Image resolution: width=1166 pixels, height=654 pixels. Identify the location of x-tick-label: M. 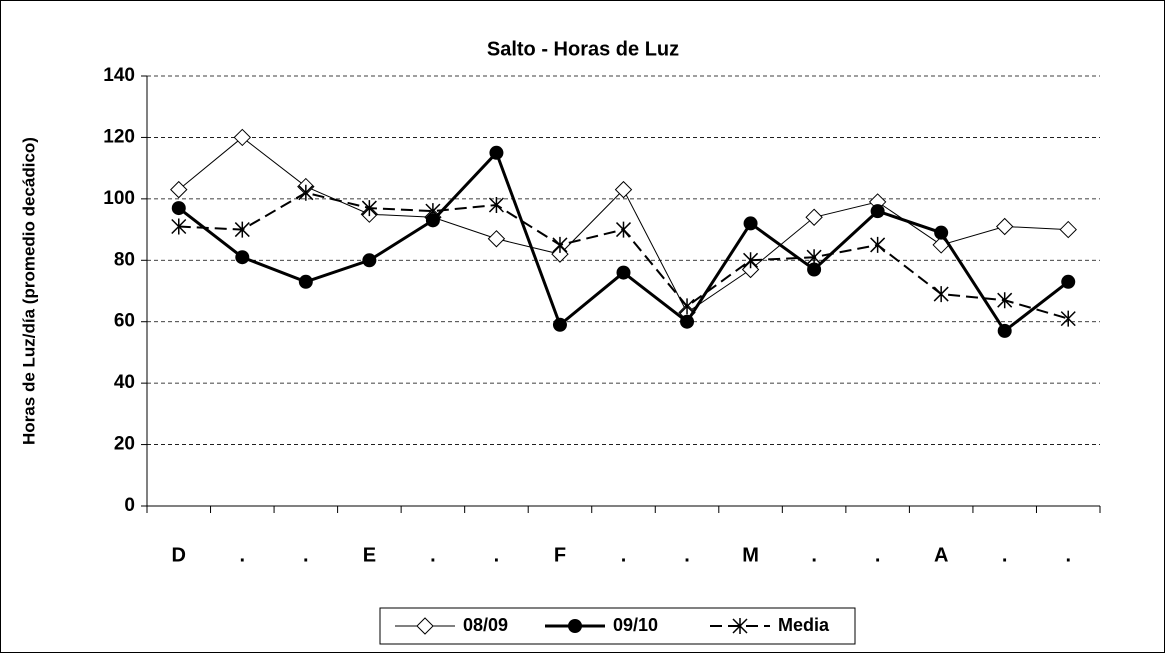
(750, 555).